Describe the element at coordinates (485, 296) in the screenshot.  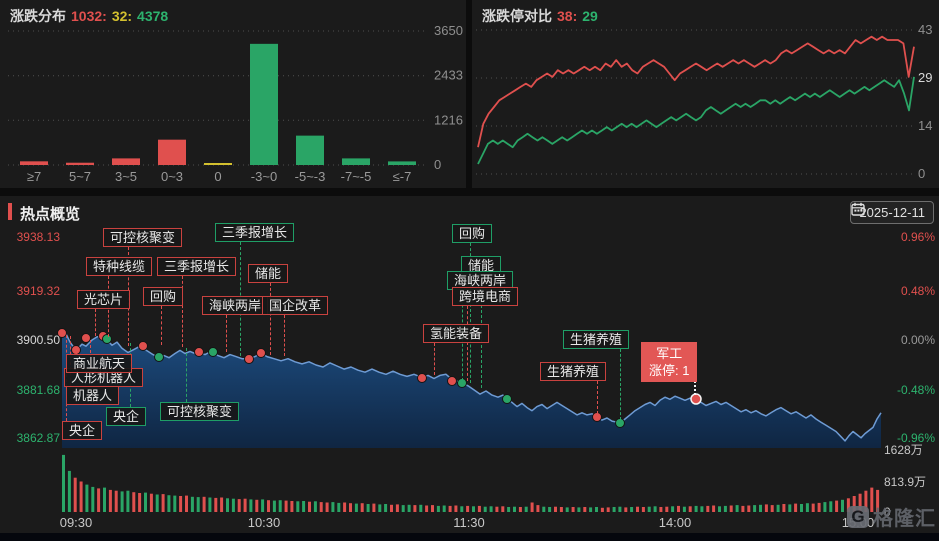
I see `hot-topic-tag: 跨境电商` at that location.